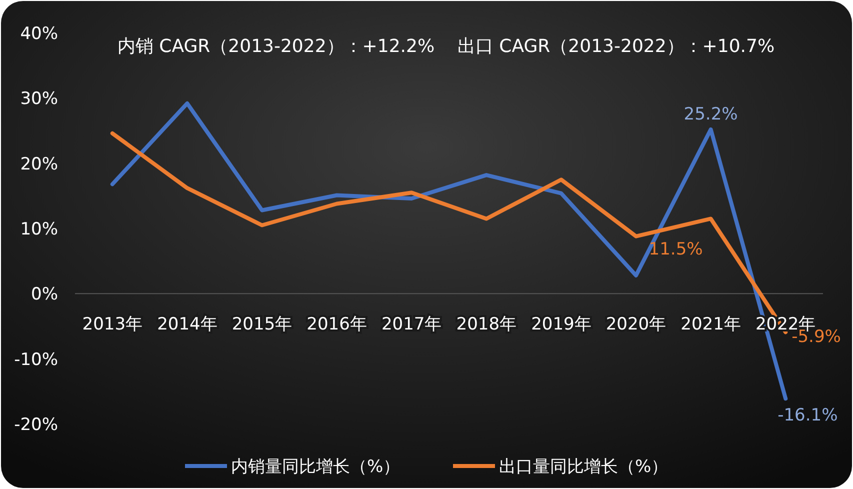 The image size is (853, 489). Describe the element at coordinates (187, 324) in the screenshot. I see `x-tick-label: 2014年` at that location.